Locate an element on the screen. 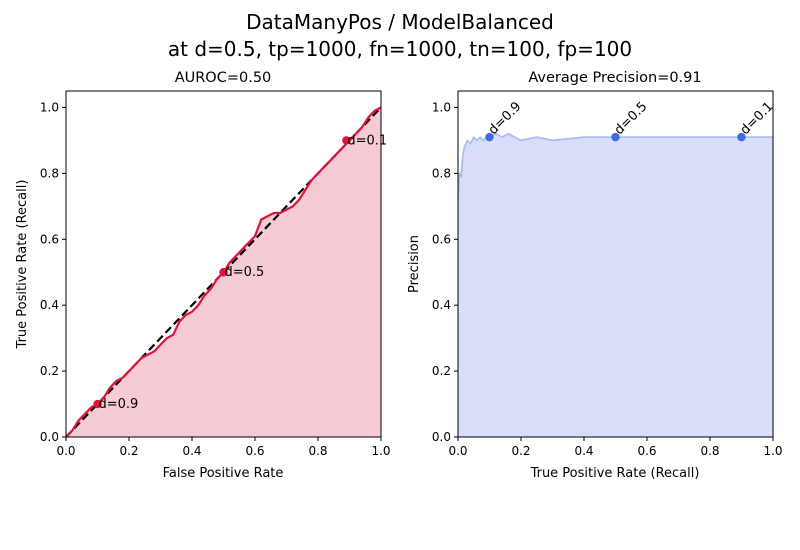 Image resolution: width=800 pixels, height=550 pixels. roc-x-tick-label-1: 0.2 is located at coordinates (128, 451).